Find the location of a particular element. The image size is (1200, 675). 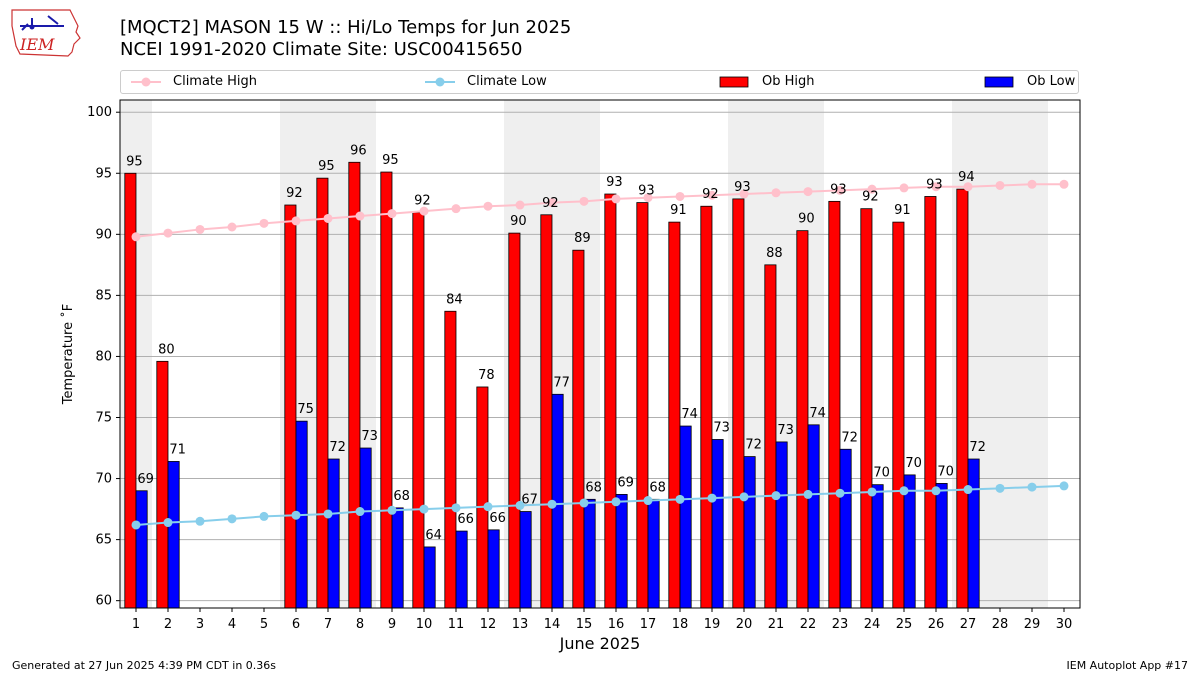

y-tick-label: 80 is located at coordinates (103, 356).